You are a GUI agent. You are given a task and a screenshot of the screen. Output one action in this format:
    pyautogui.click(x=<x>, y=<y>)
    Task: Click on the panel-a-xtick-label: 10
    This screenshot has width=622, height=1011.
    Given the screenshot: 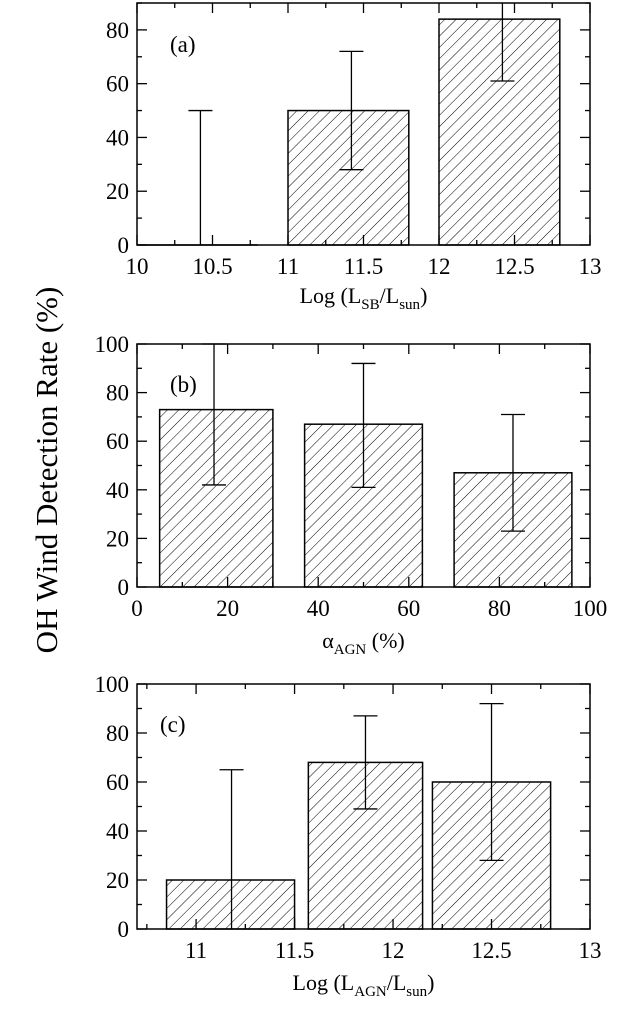 What is the action you would take?
    pyautogui.click(x=137, y=266)
    